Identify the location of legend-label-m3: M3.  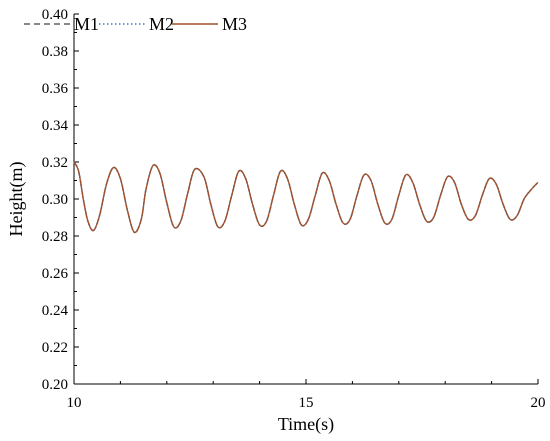
(234, 24).